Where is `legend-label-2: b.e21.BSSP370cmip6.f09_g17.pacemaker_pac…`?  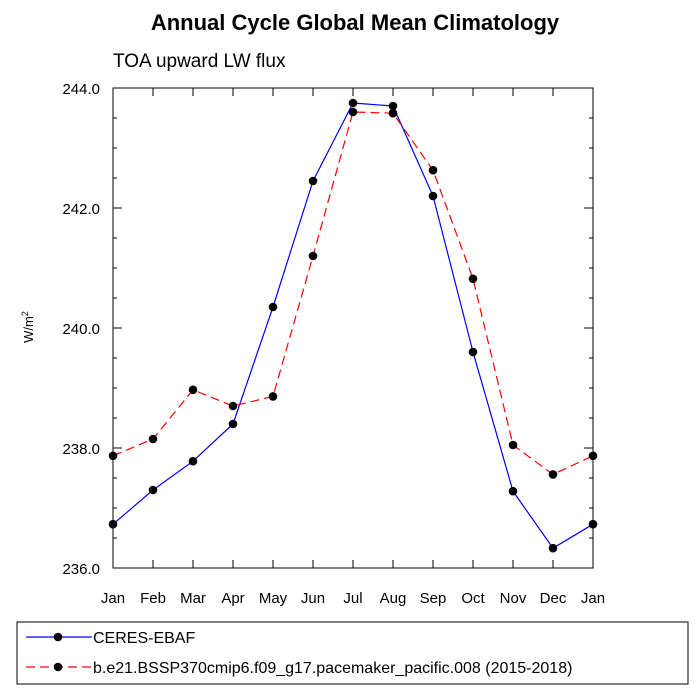 legend-label-2: b.e21.BSSP370cmip6.f09_g17.pacemaker_pac… is located at coordinates (332, 668).